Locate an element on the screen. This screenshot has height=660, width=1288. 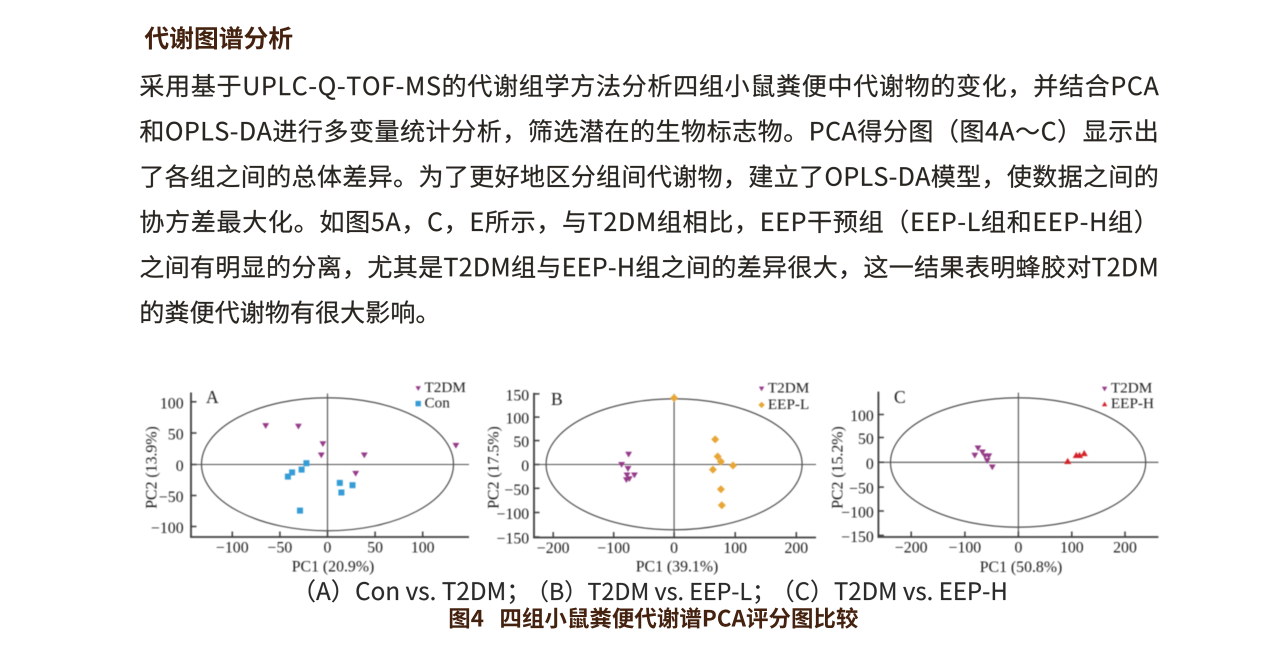
svg-text: C is located at coordinates (900, 397).